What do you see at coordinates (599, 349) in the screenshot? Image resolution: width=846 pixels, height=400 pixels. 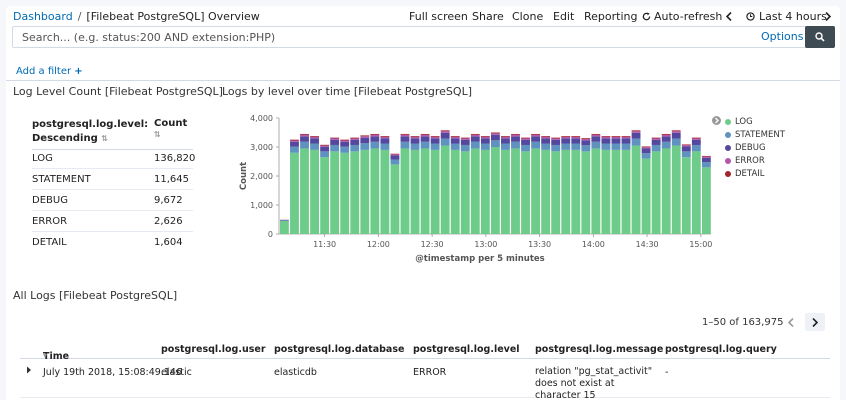 I see `message-column-header: postgresql.log.message` at bounding box center [599, 349].